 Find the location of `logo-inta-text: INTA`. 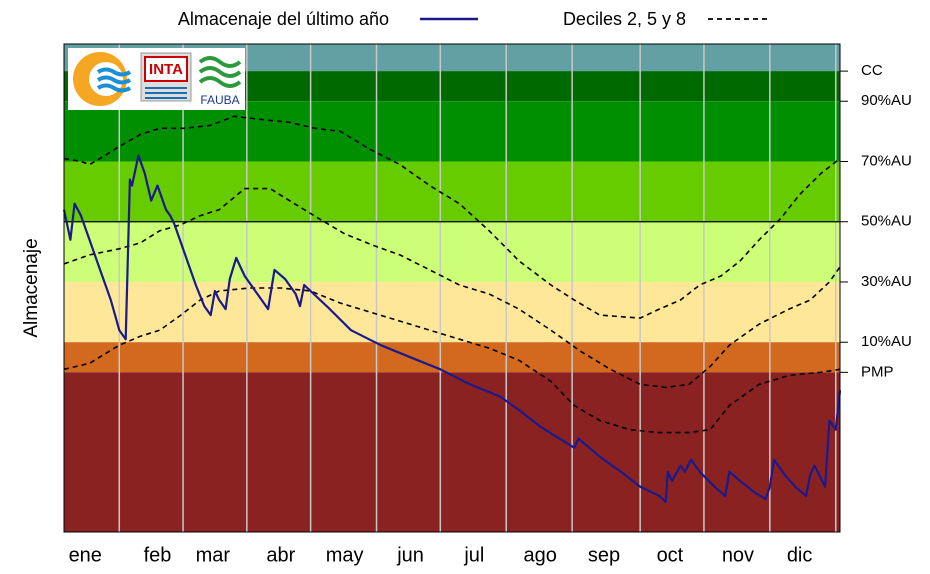

logo-inta-text: INTA is located at coordinates (166, 69).